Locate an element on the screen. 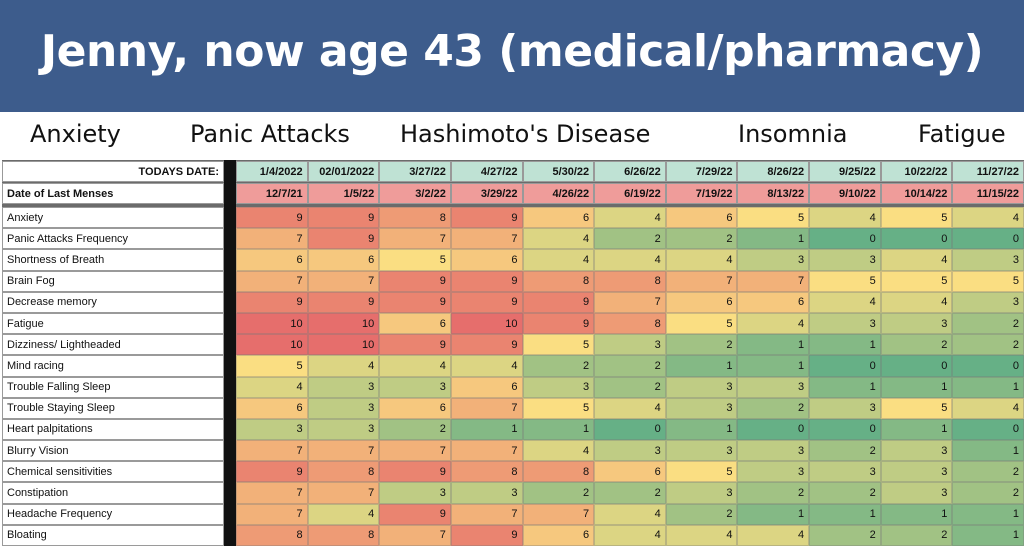  menses-cell: 8/13/22 is located at coordinates (773, 193).